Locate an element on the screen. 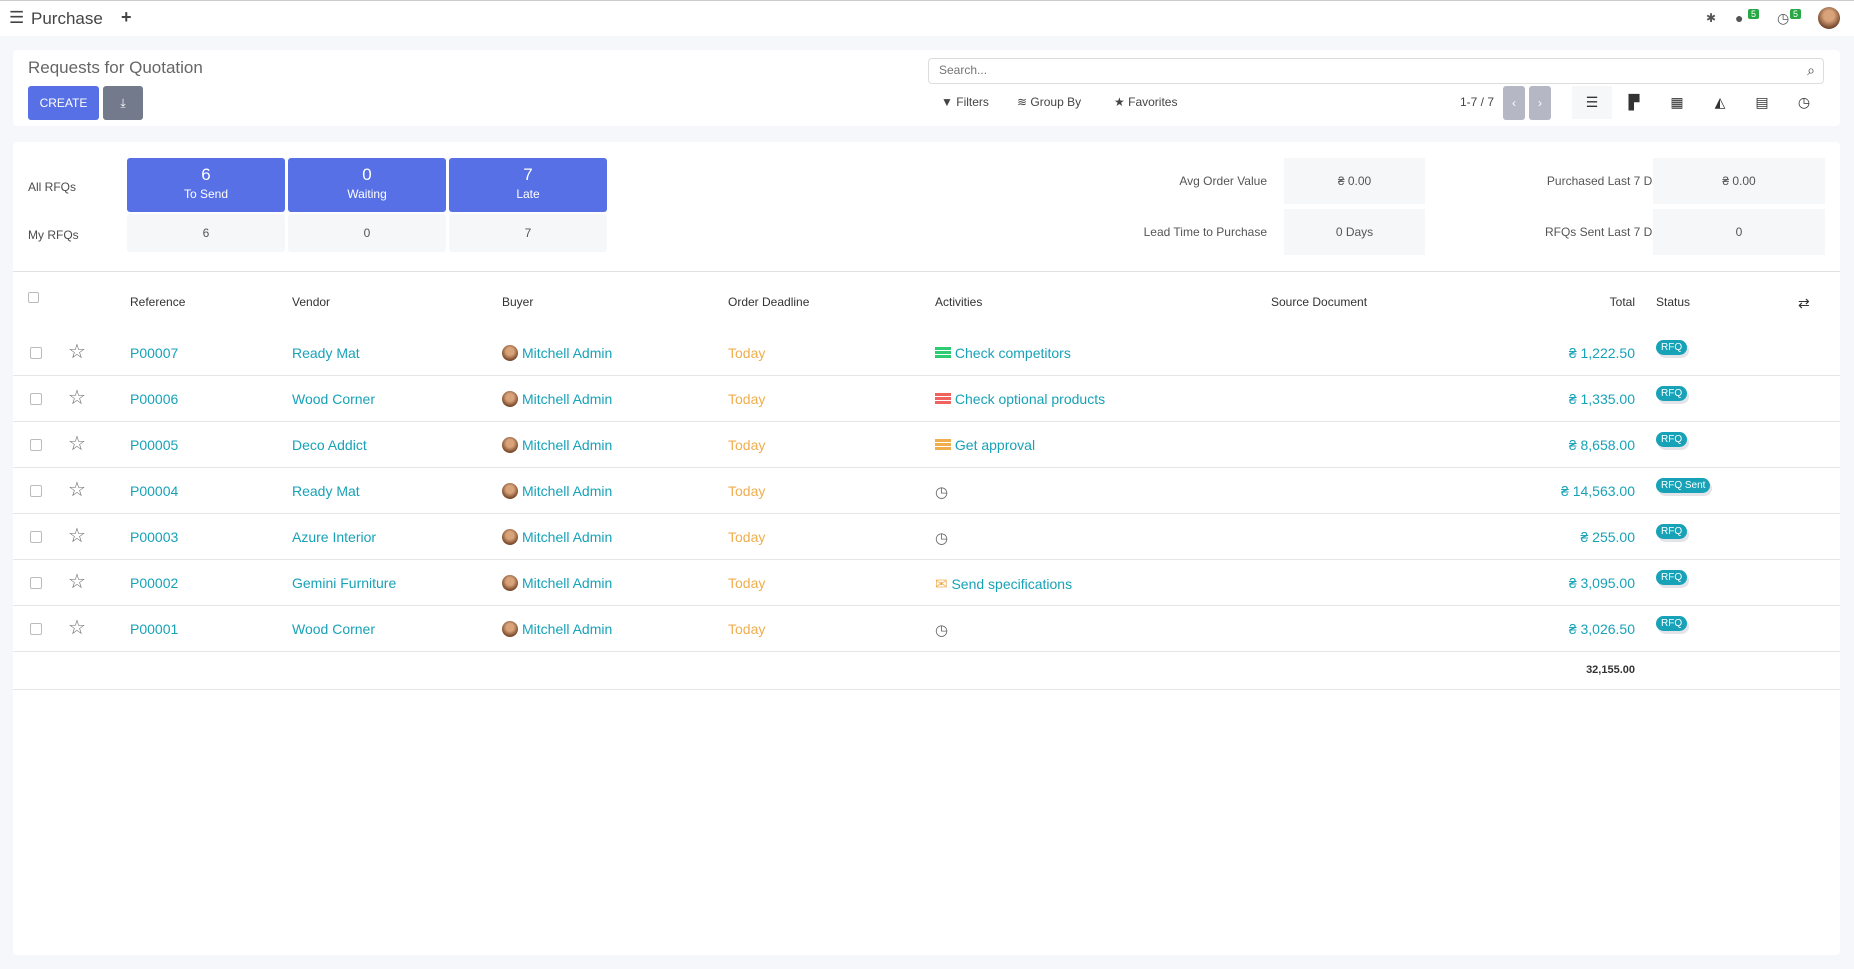  tile-my-2: 7 is located at coordinates (528, 233).